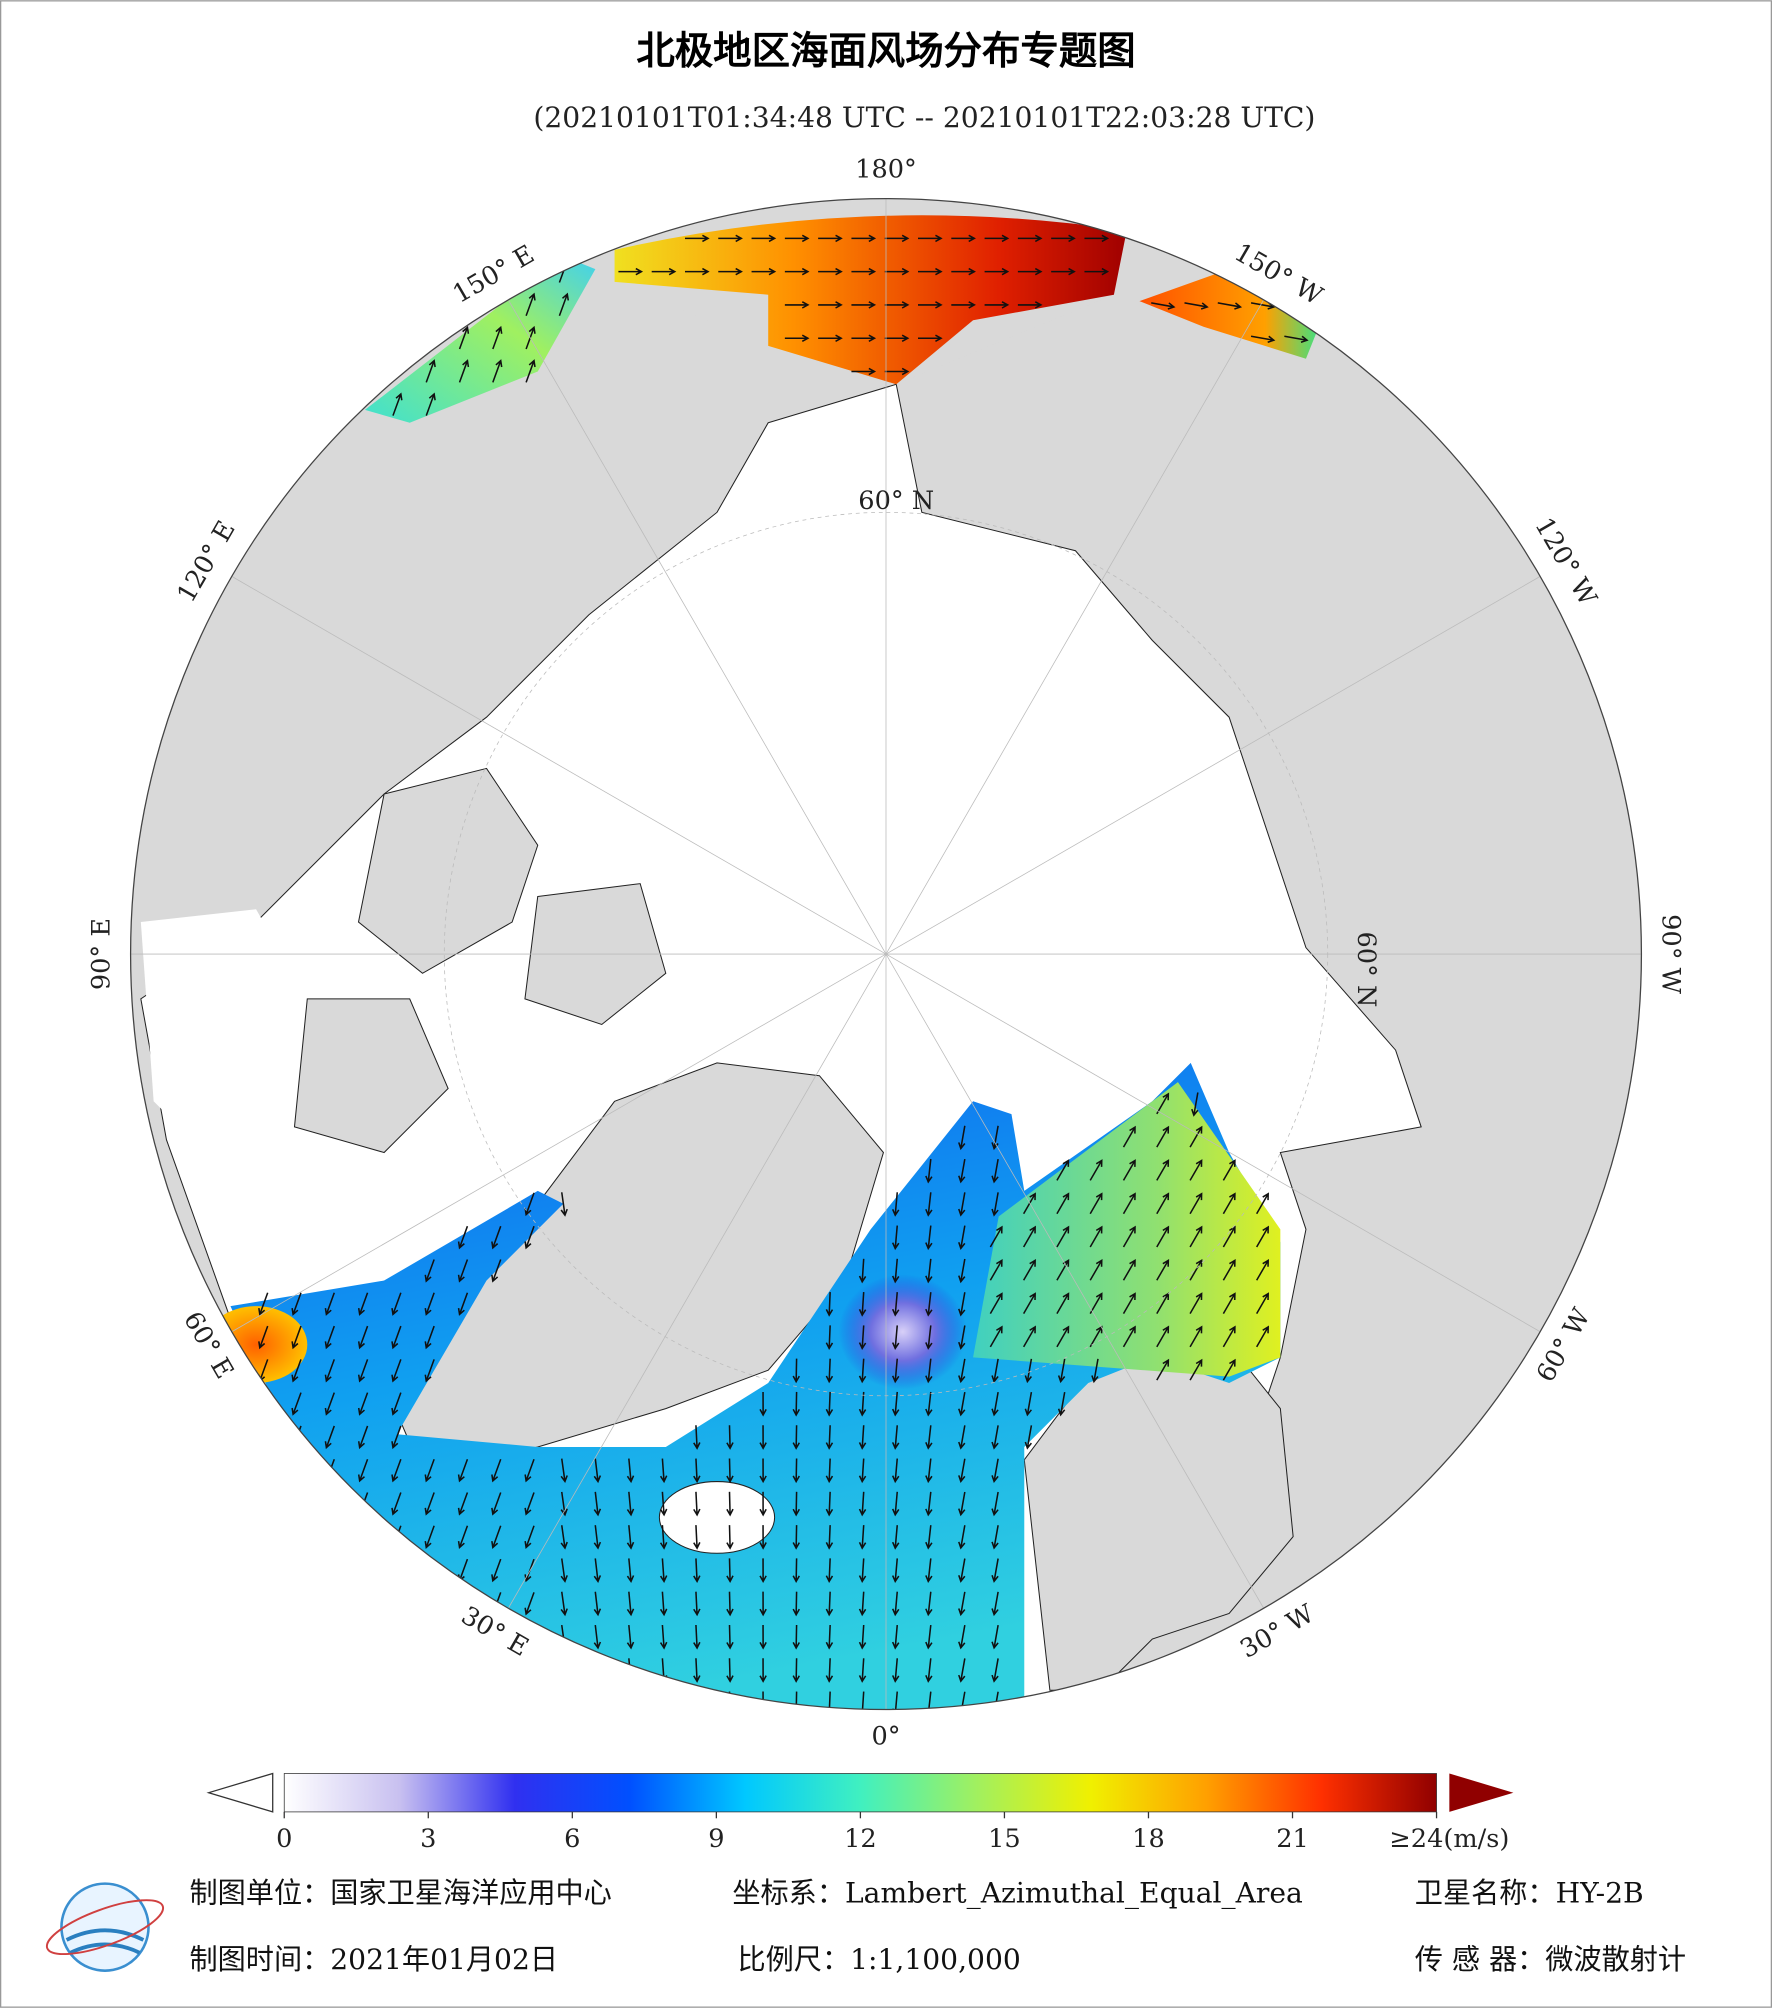 The height and width of the screenshot is (2008, 1772). What do you see at coordinates (480, 960) in the screenshot?
I see `arctic-islands` at bounding box center [480, 960].